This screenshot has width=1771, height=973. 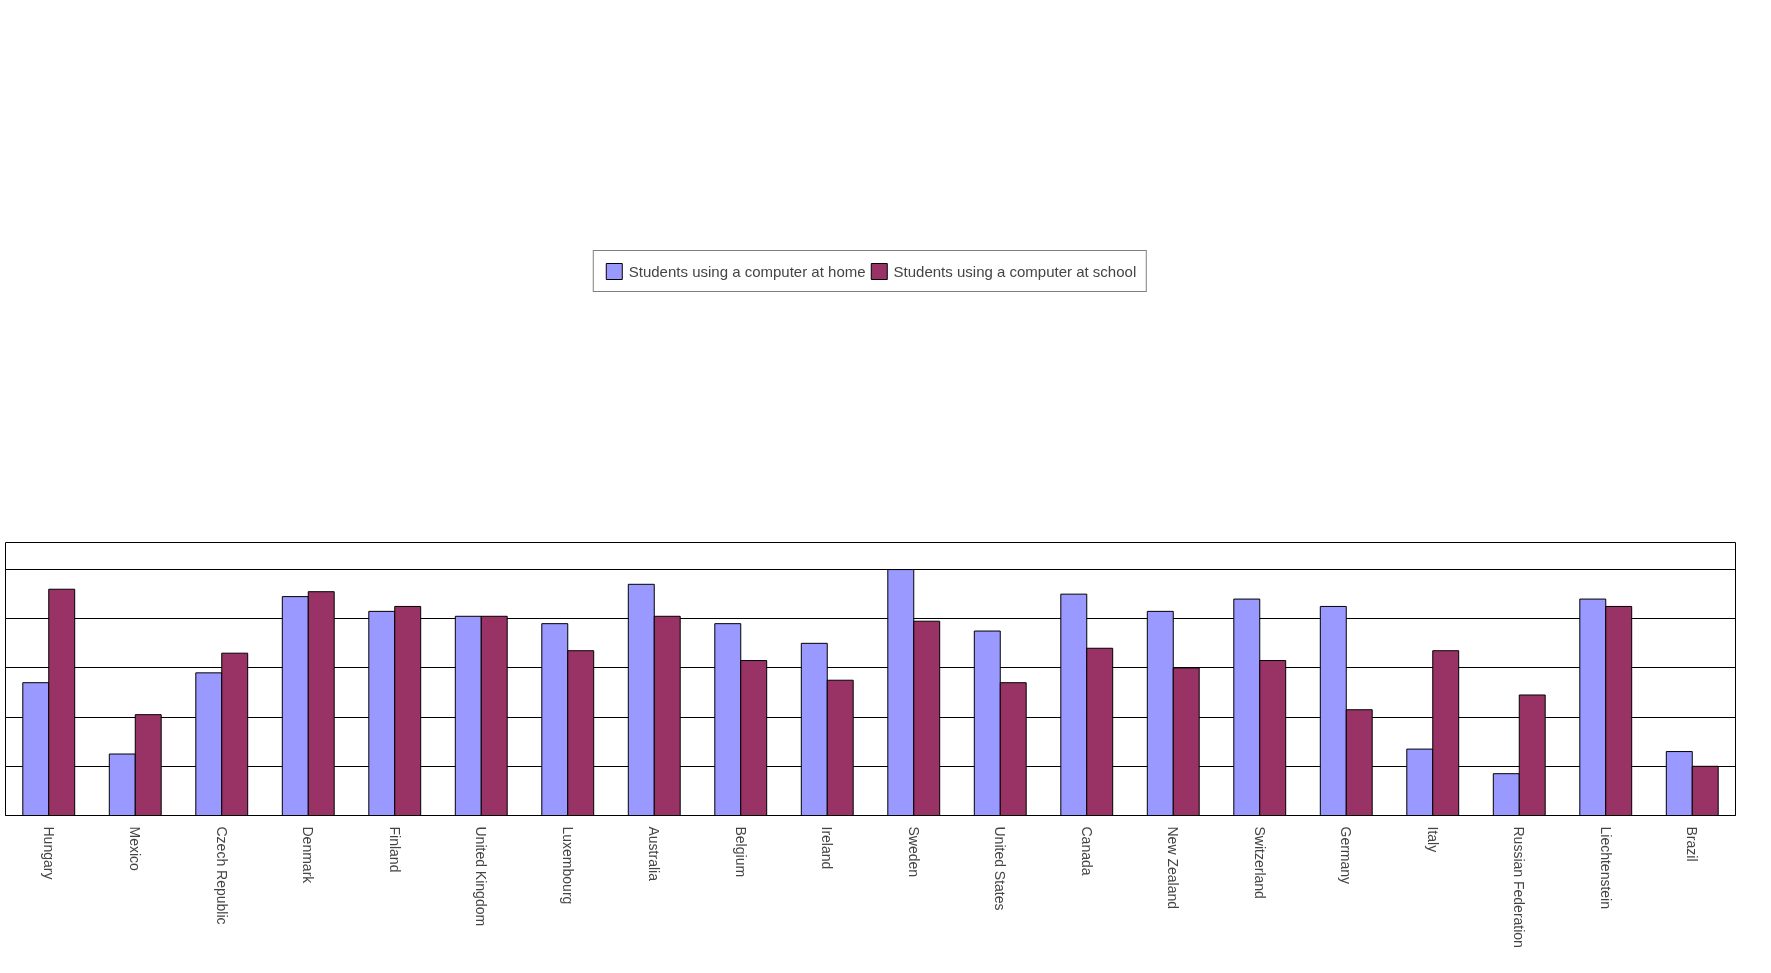 I want to click on x-tick-label: Czech Republic, so click(x=221, y=875).